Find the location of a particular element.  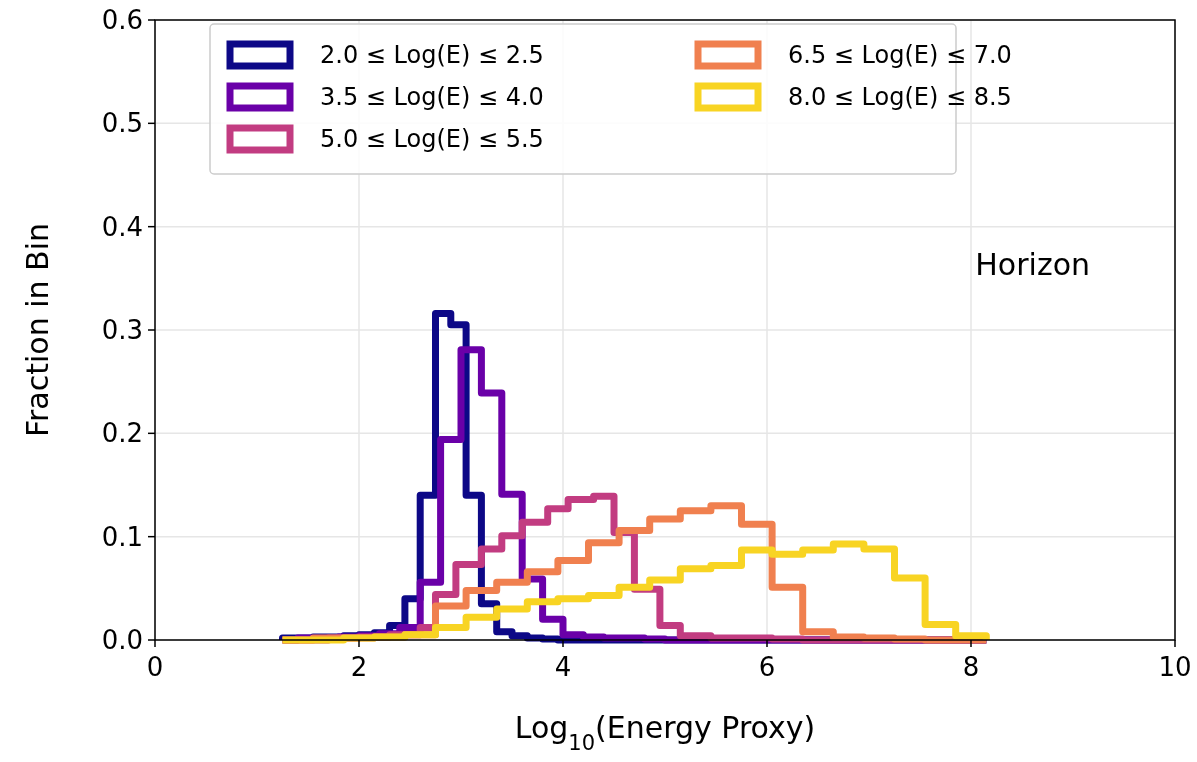

x-tick-label: 4 is located at coordinates (563, 667).